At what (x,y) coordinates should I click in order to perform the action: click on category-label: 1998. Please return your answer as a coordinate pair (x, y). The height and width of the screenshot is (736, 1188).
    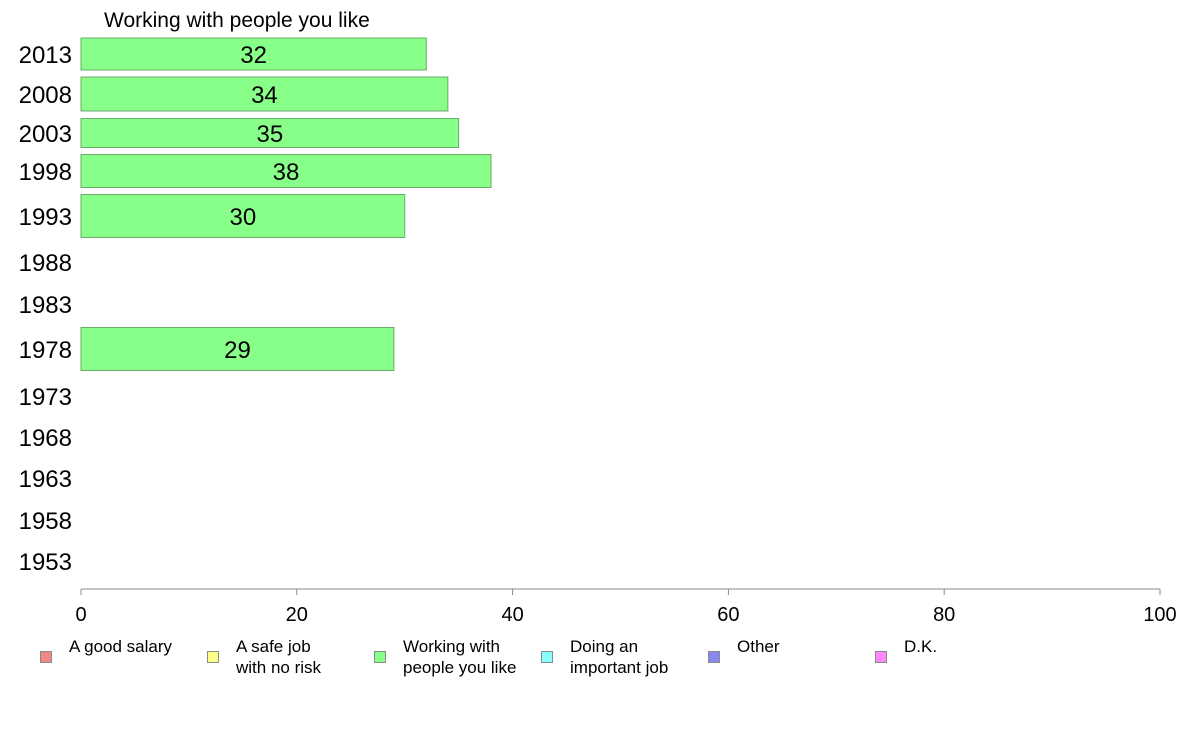
    Looking at the image, I should click on (45, 172).